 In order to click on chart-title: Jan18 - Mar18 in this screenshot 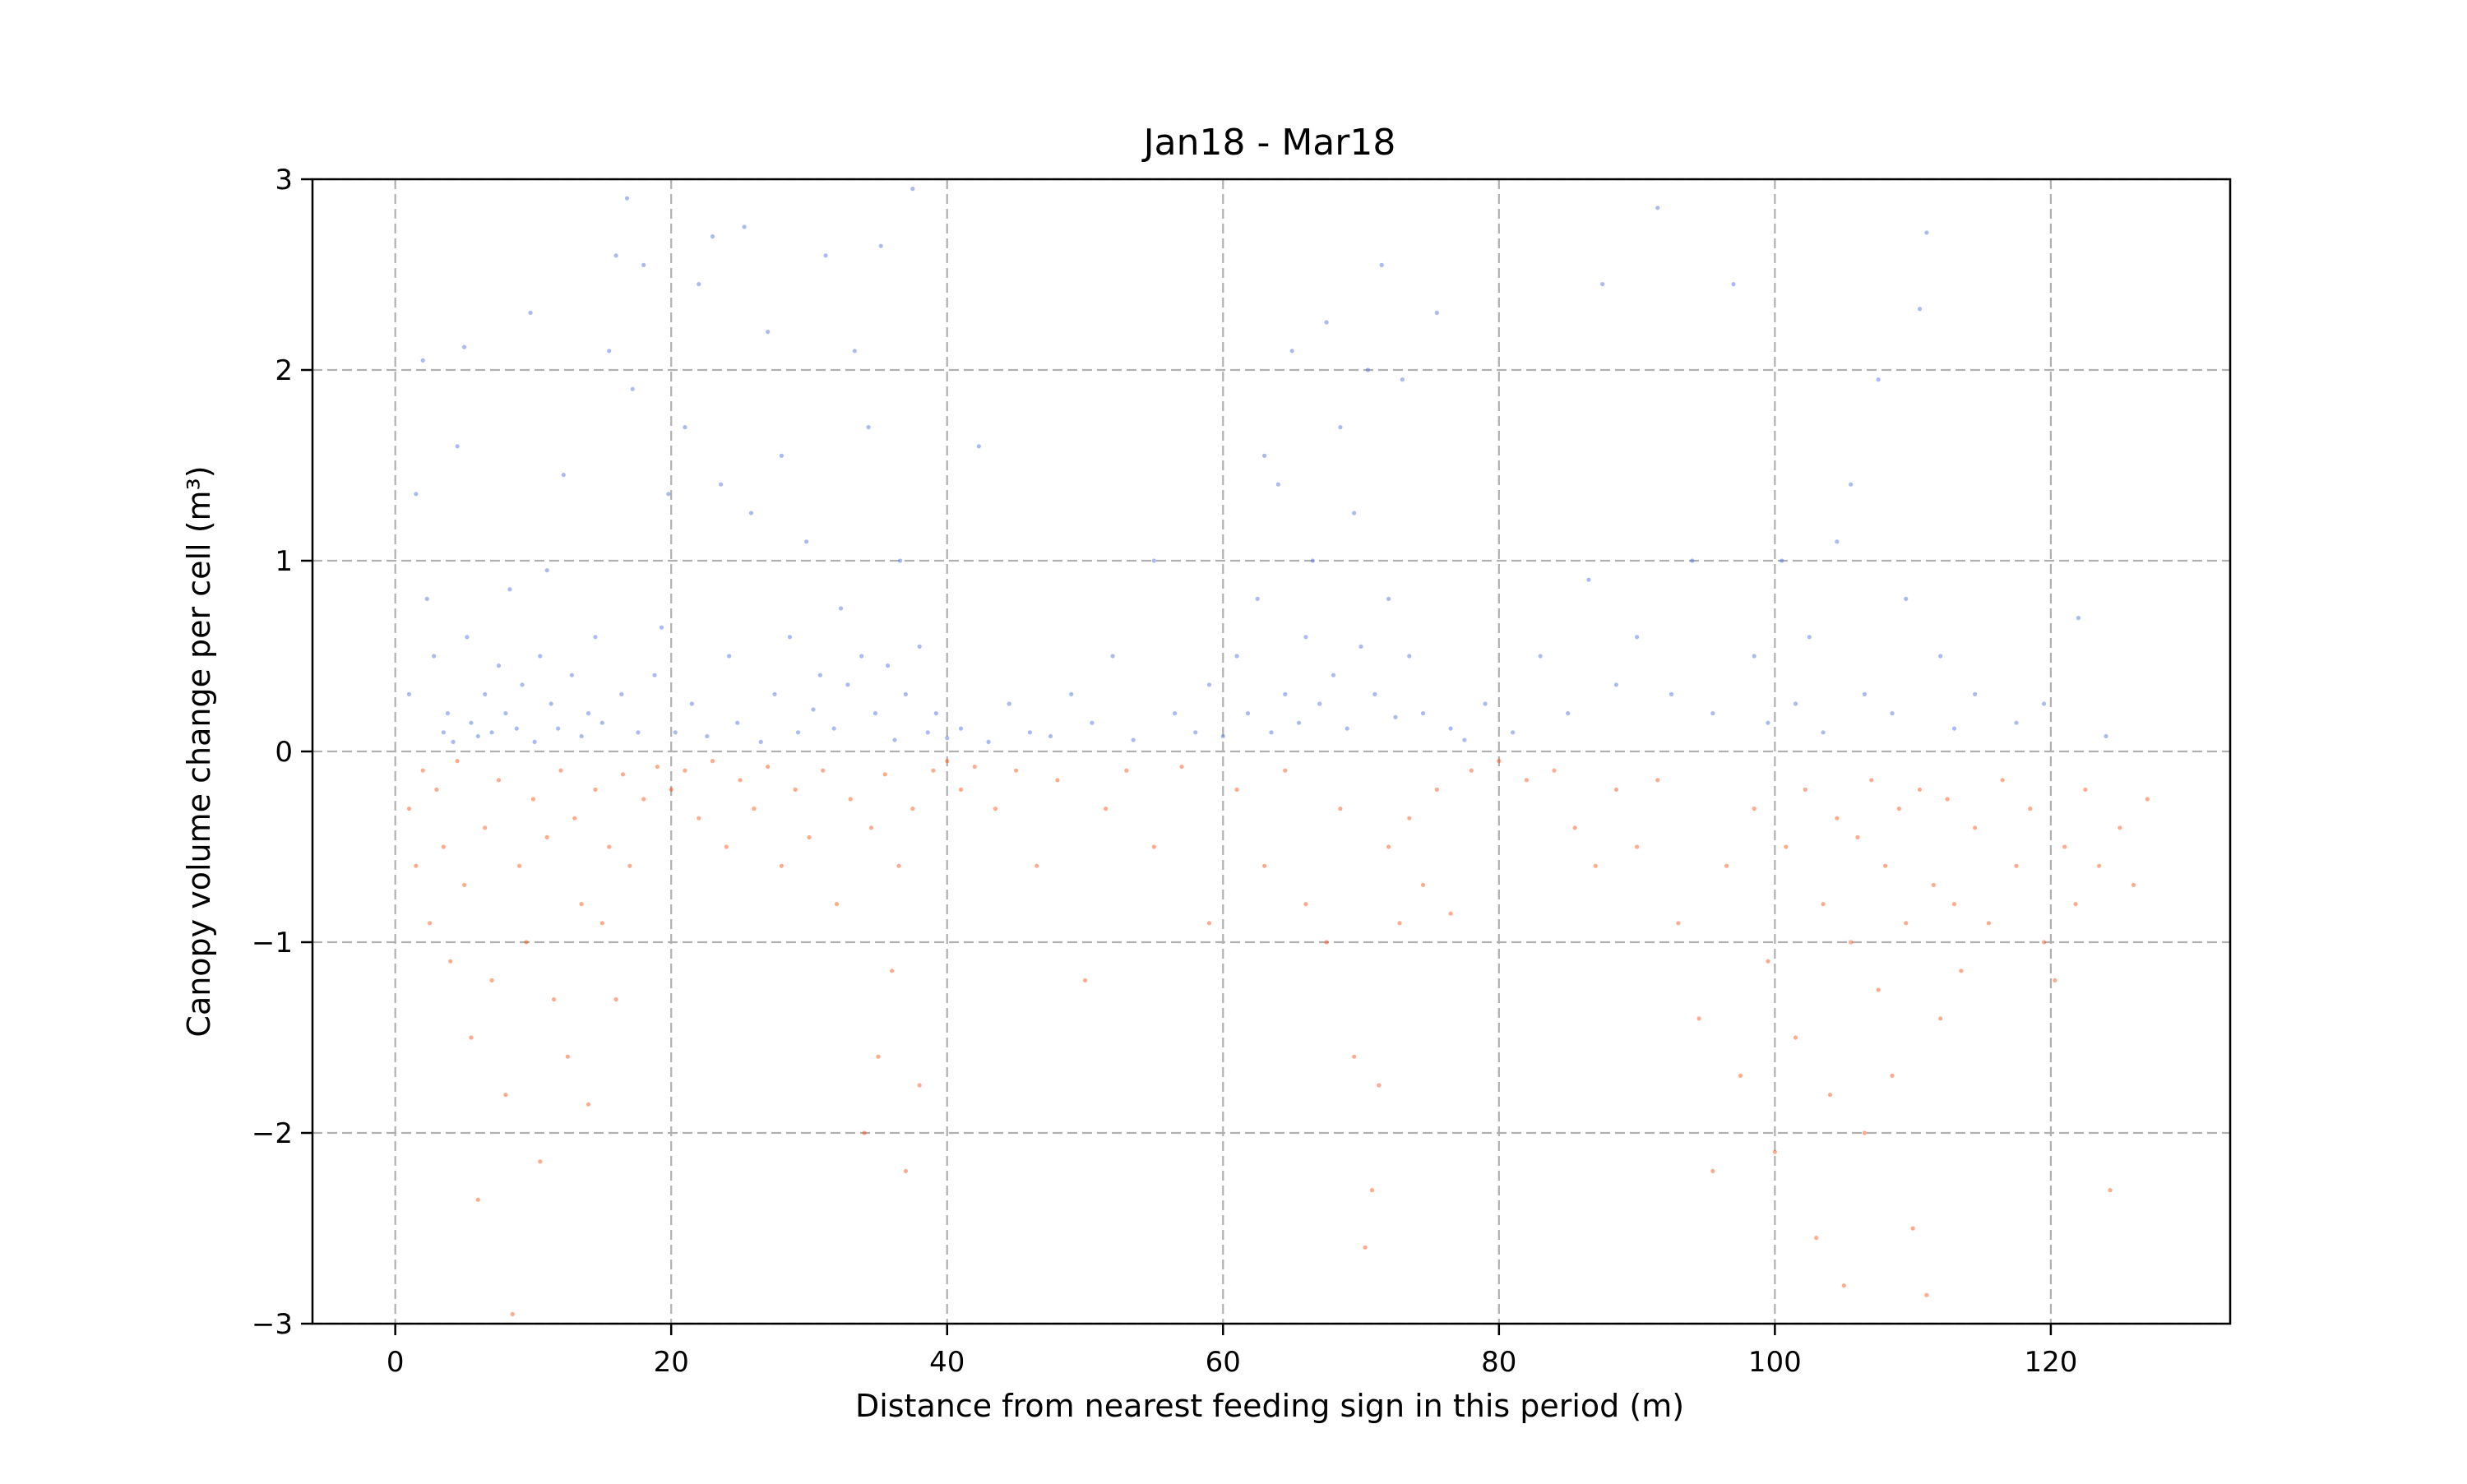, I will do `click(1269, 143)`.